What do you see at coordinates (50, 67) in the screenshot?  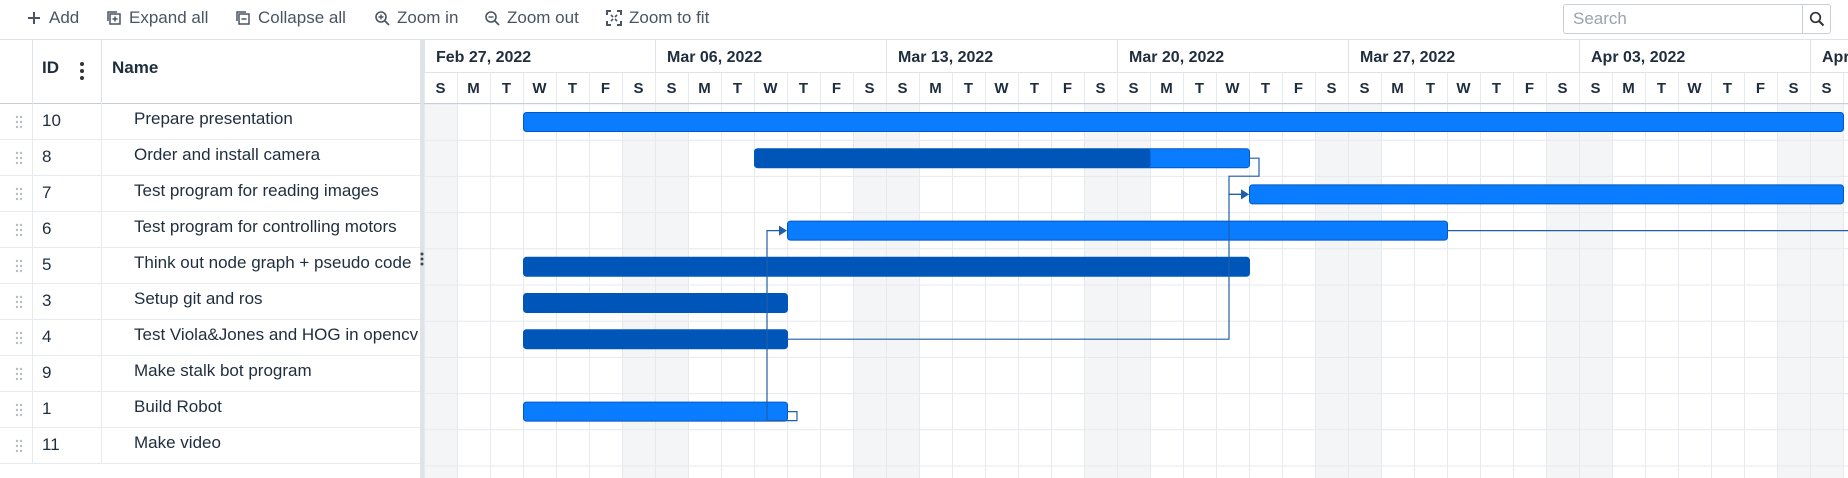 I see `id-column-header: ID` at bounding box center [50, 67].